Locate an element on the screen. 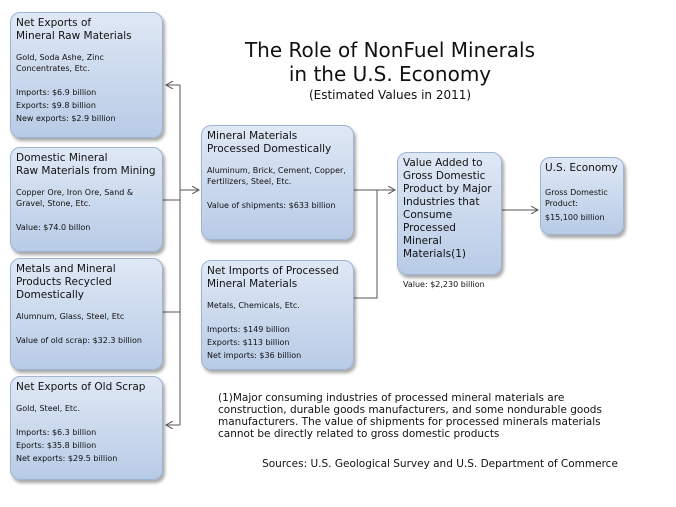  box-figure: Value of shipments: $633 billion is located at coordinates (271, 205).